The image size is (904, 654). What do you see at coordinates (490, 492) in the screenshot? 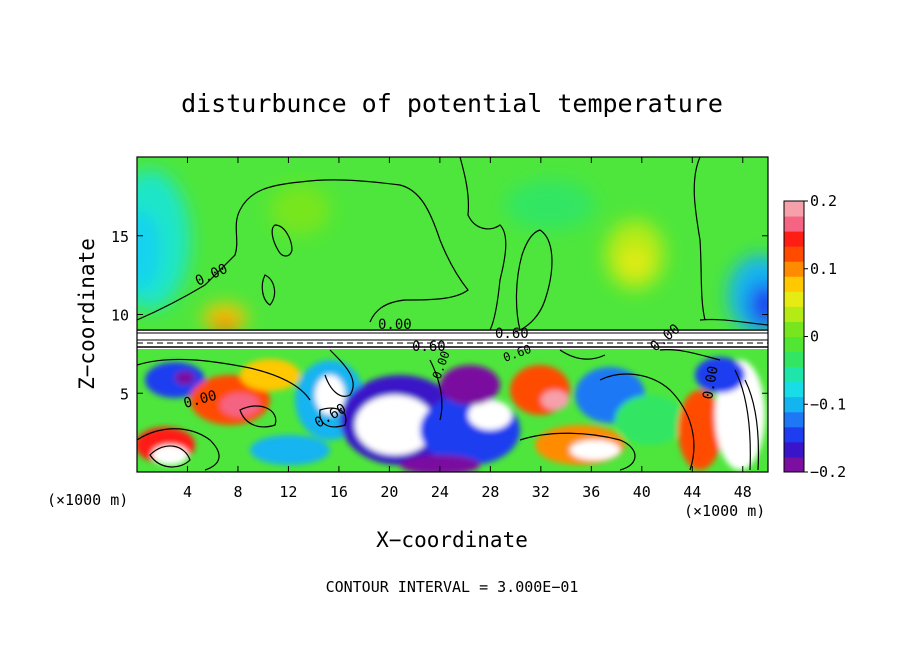
I see `x-tick-label: 28` at bounding box center [490, 492].